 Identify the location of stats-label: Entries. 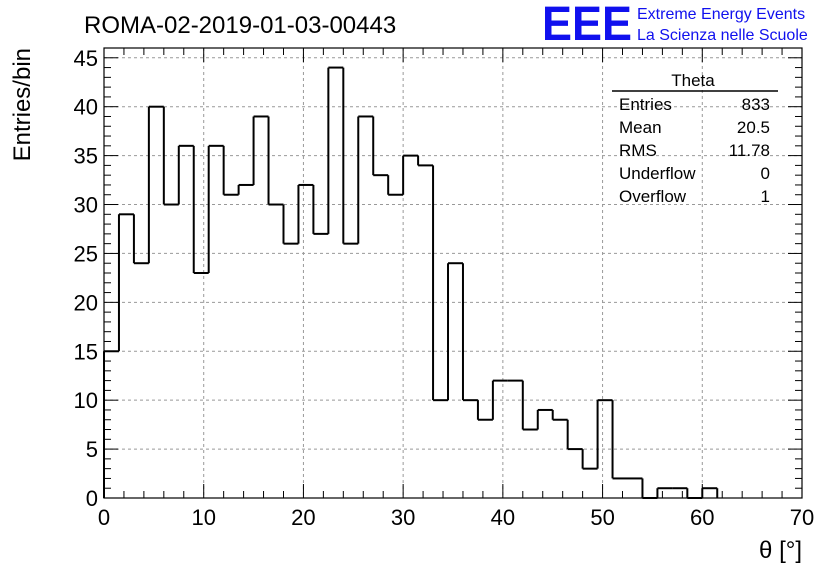
(645, 104).